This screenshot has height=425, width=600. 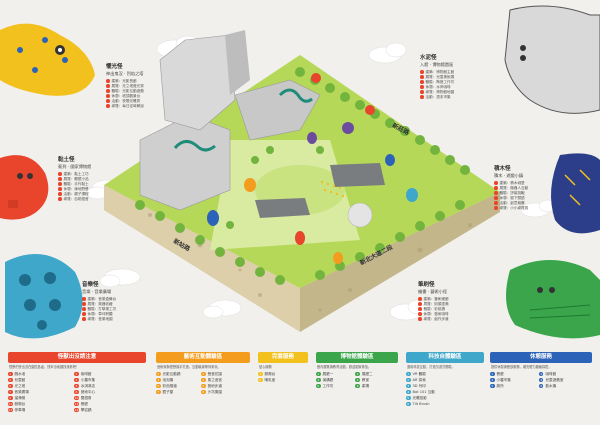 I want to click on area-row: 展覽：樂器收藏, so click(x=136, y=304).